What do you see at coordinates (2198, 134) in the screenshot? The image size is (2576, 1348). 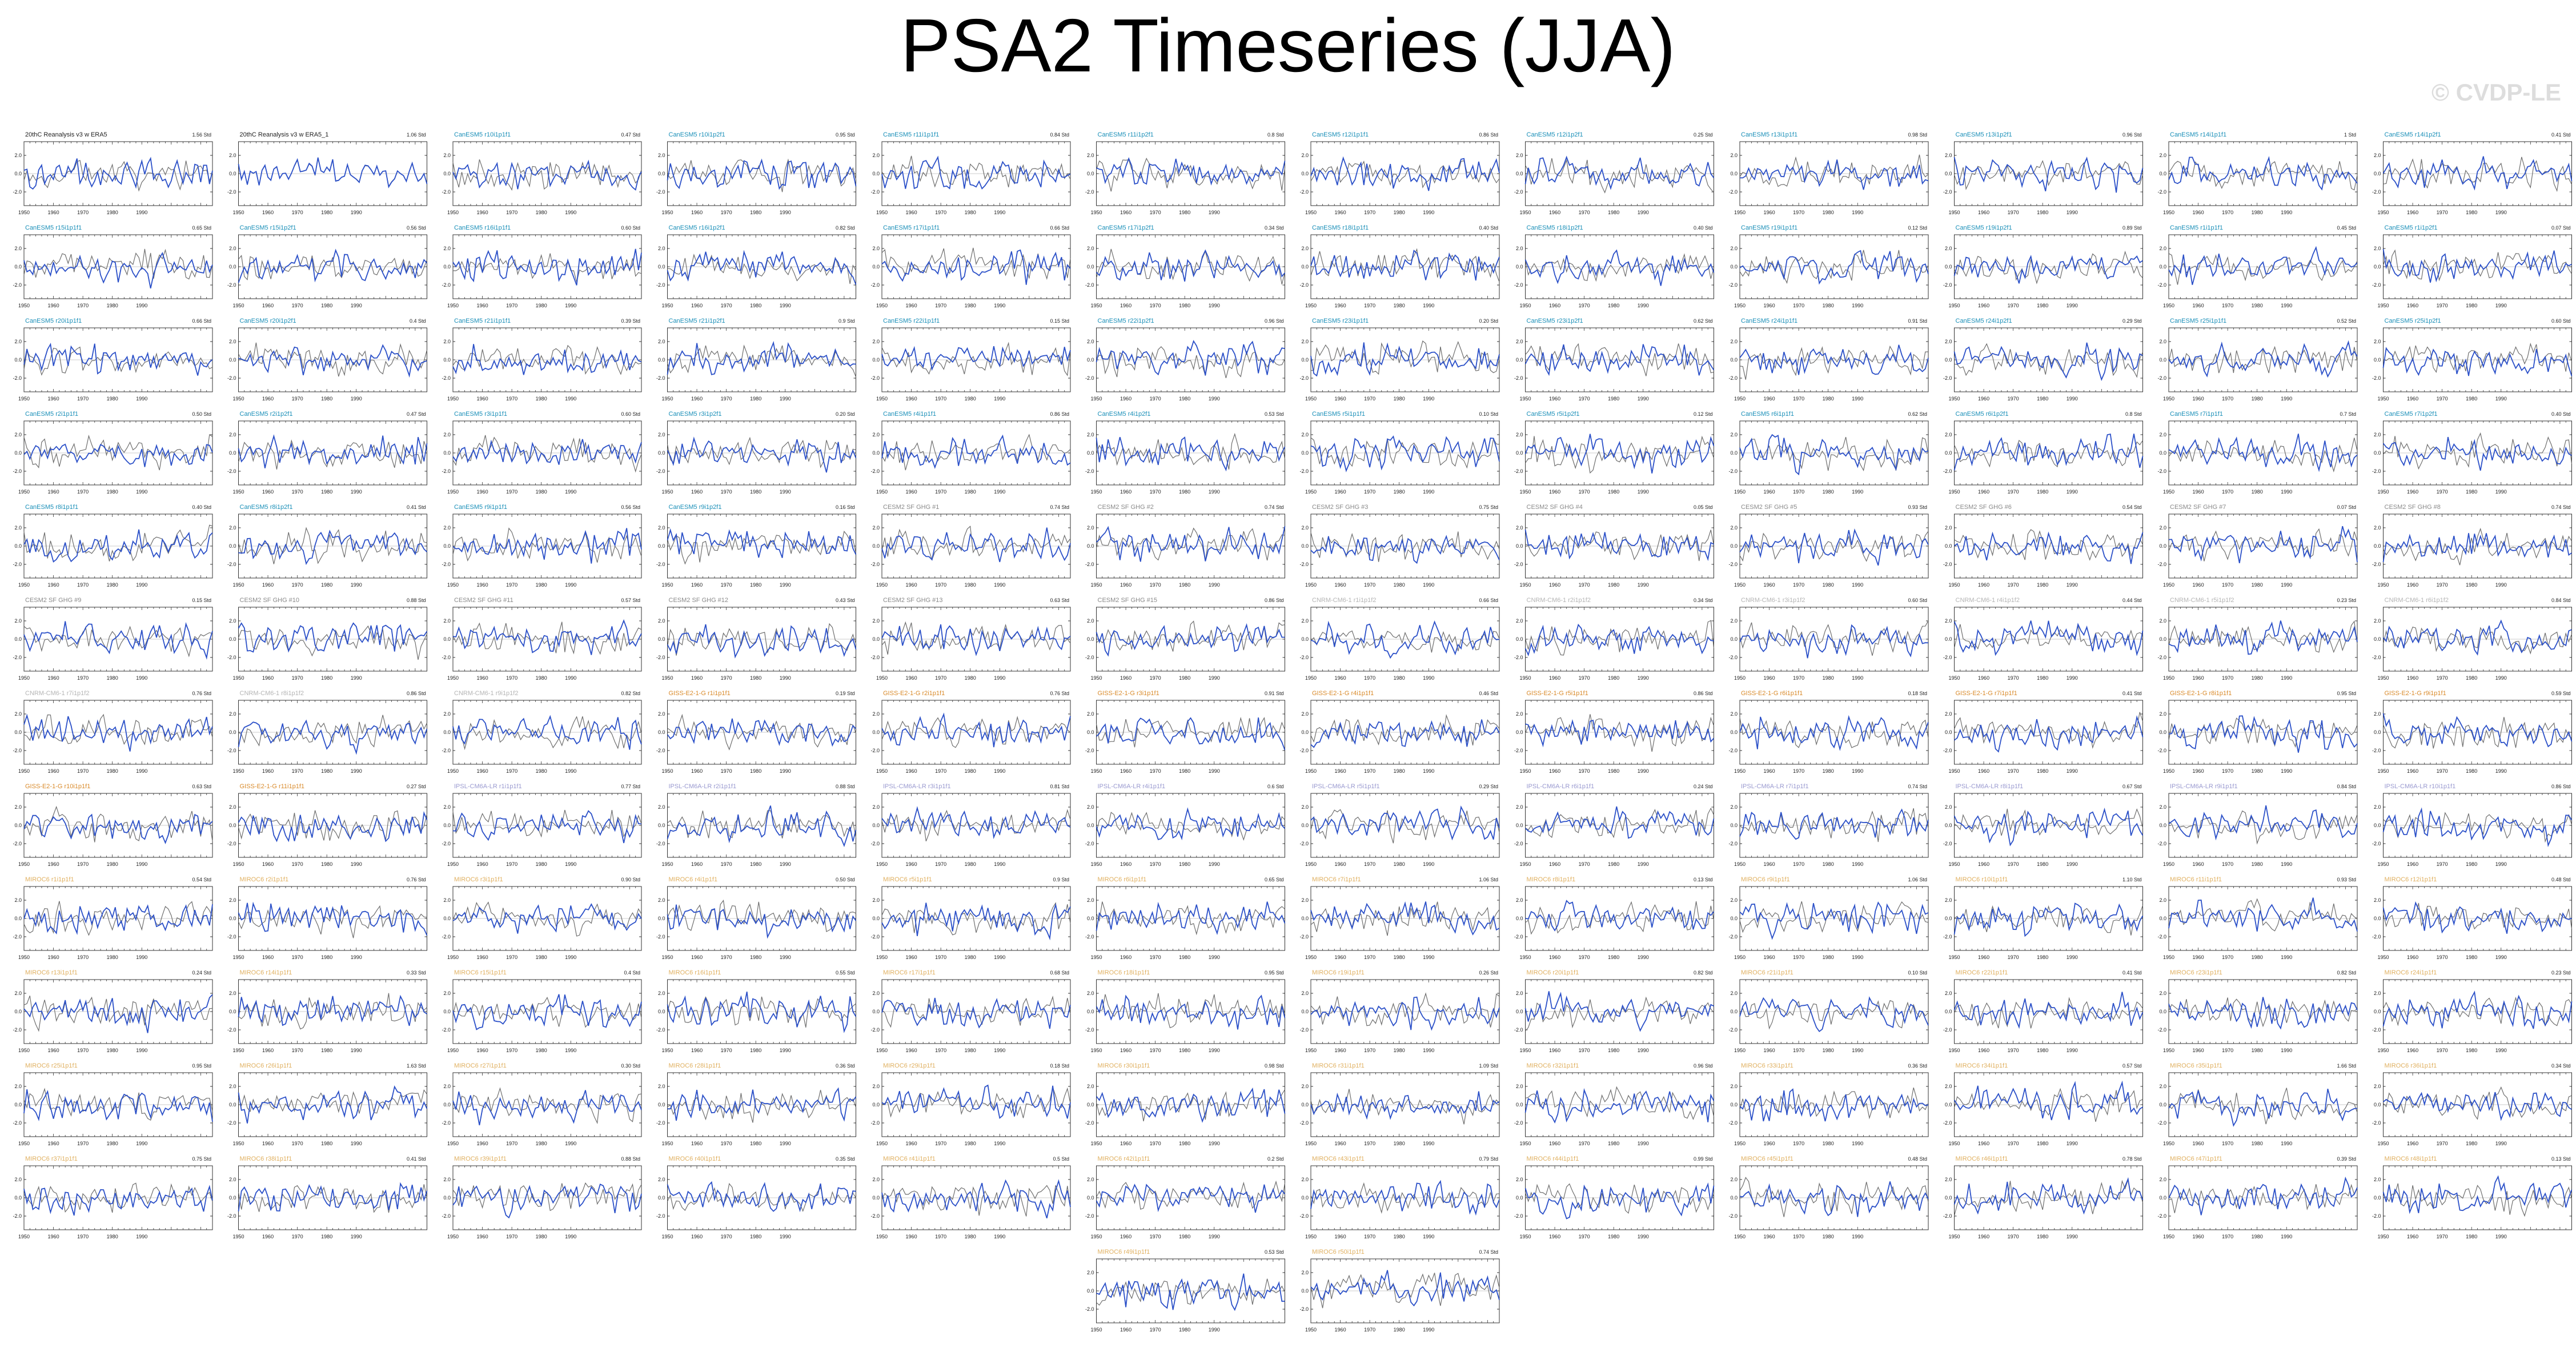 I see `panel-label: CanESM5 r14i1p1f1` at bounding box center [2198, 134].